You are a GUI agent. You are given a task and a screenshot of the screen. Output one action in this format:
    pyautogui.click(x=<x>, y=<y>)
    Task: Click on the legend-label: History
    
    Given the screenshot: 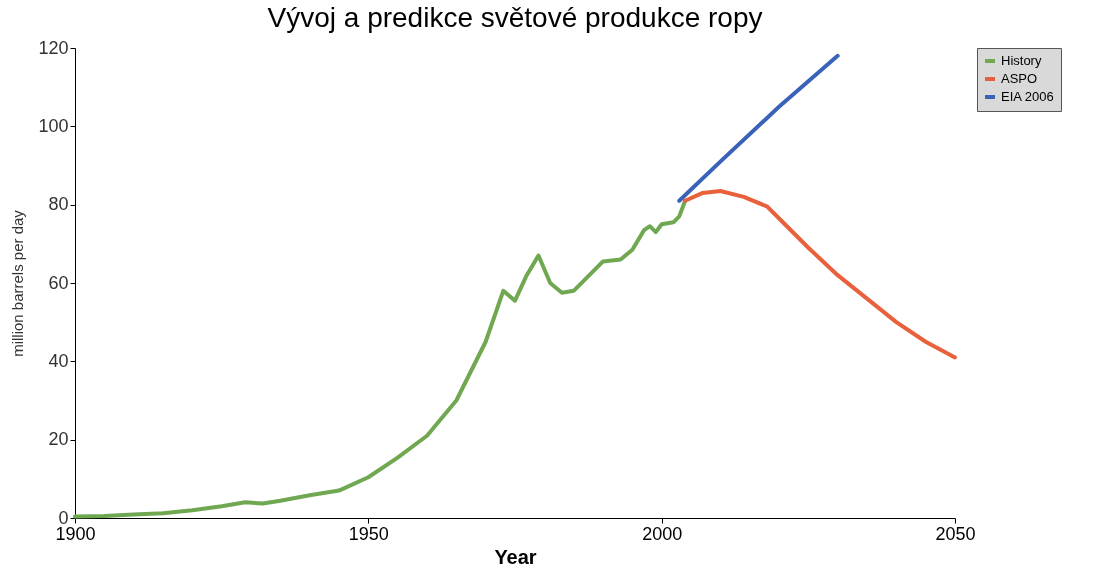 What is the action you would take?
    pyautogui.click(x=1021, y=60)
    